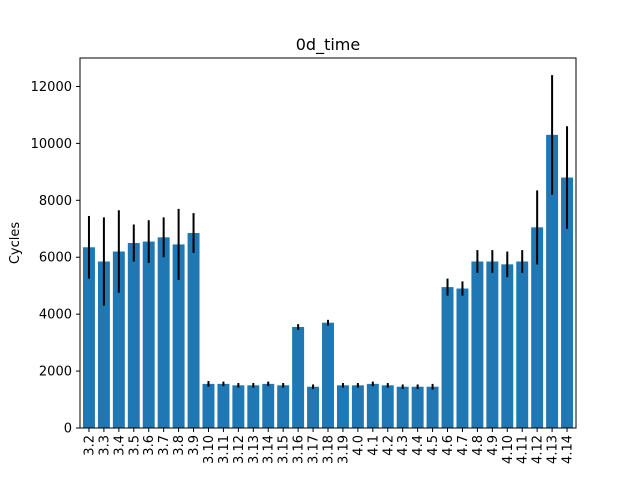 The image size is (640, 484). I want to click on x-tick-label: 3.13, so click(254, 449).